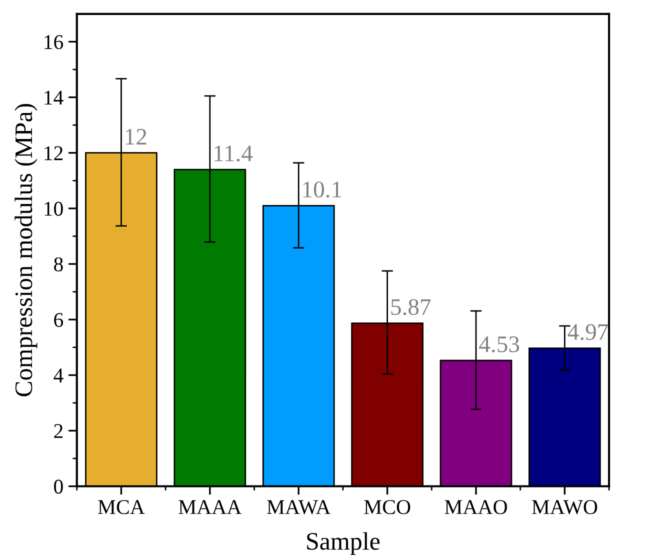 Image resolution: width=657 pixels, height=557 pixels. I want to click on y-tick-label: 16, so click(54, 42).